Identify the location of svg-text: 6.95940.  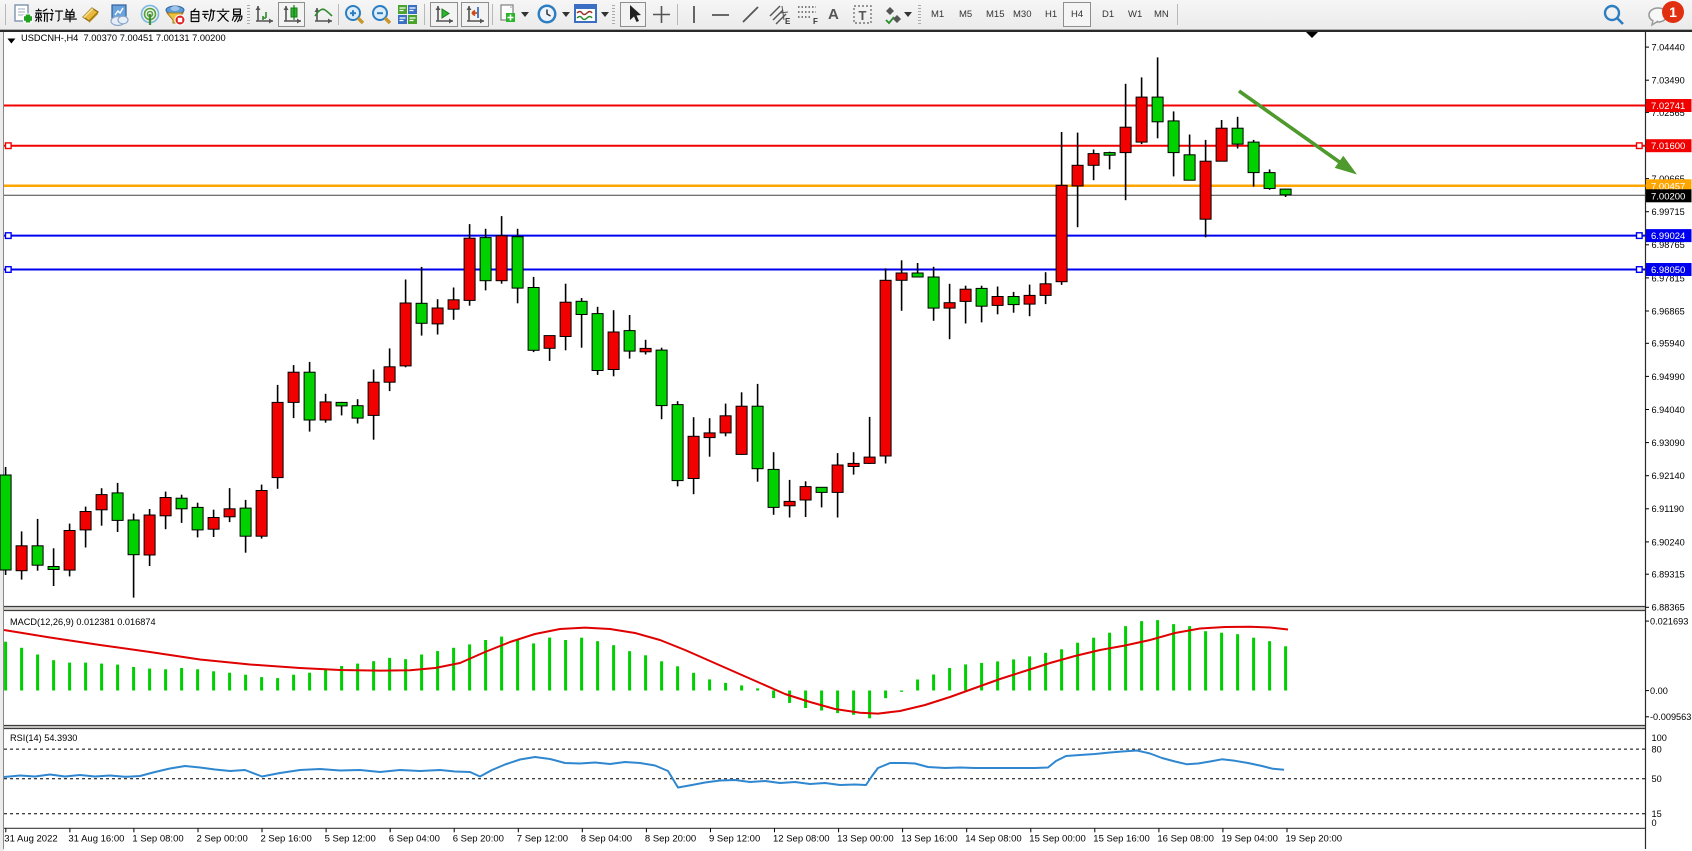
(1668, 344).